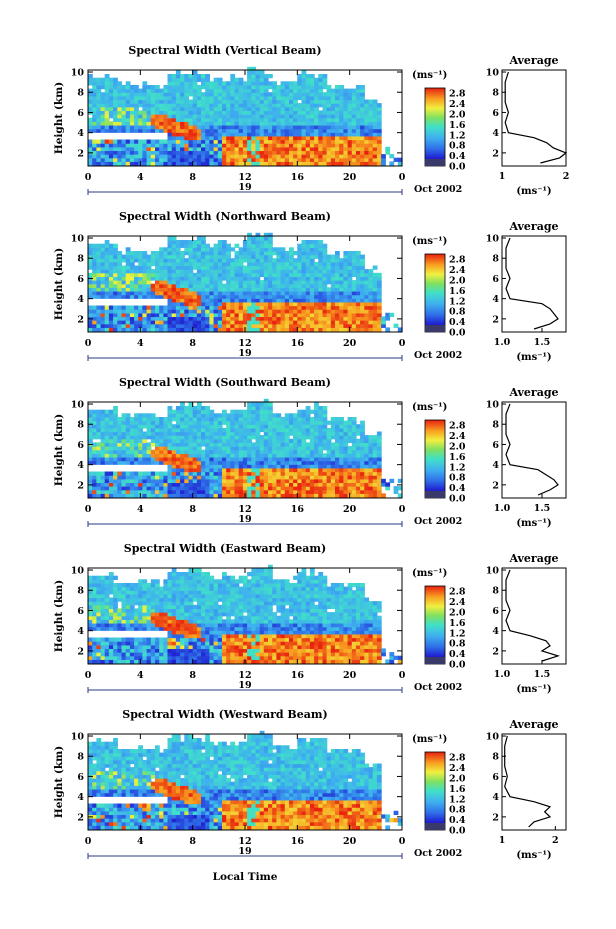 This screenshot has width=616, height=929. What do you see at coordinates (495, 153) in the screenshot?
I see `avg-y-tick-label: 2` at bounding box center [495, 153].